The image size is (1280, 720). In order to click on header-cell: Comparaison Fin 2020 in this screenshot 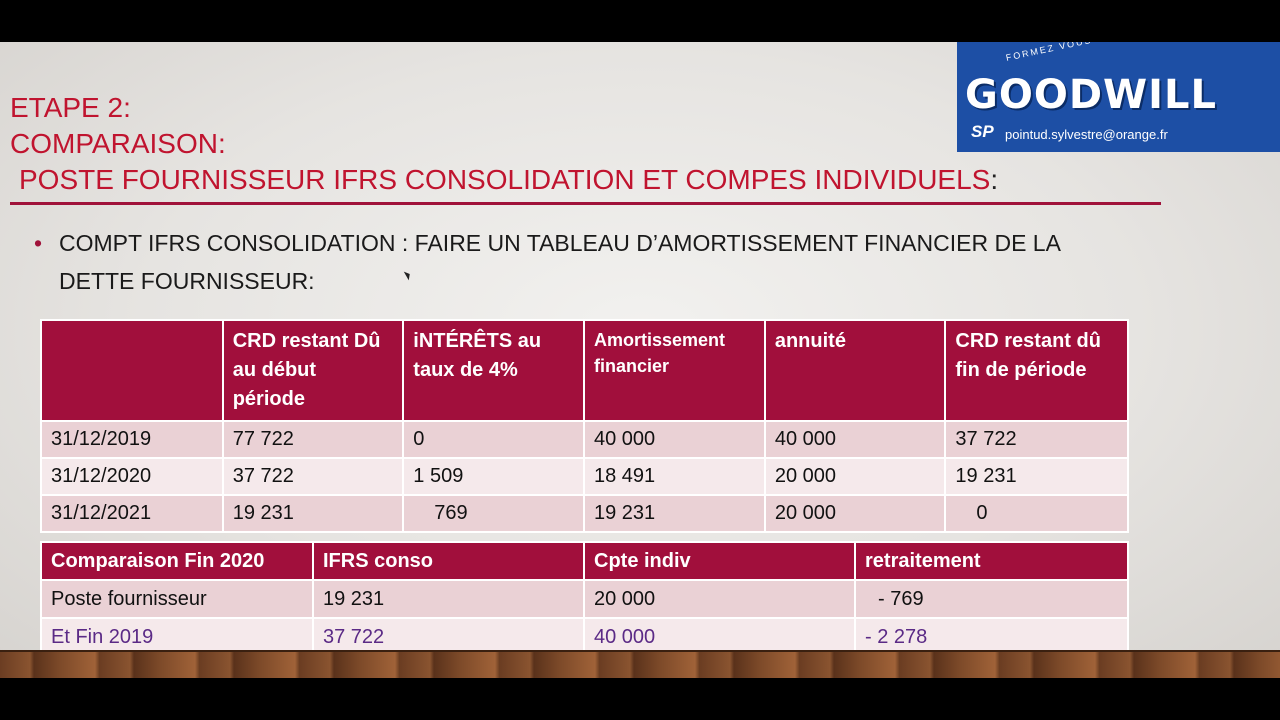, I will do `click(177, 561)`.